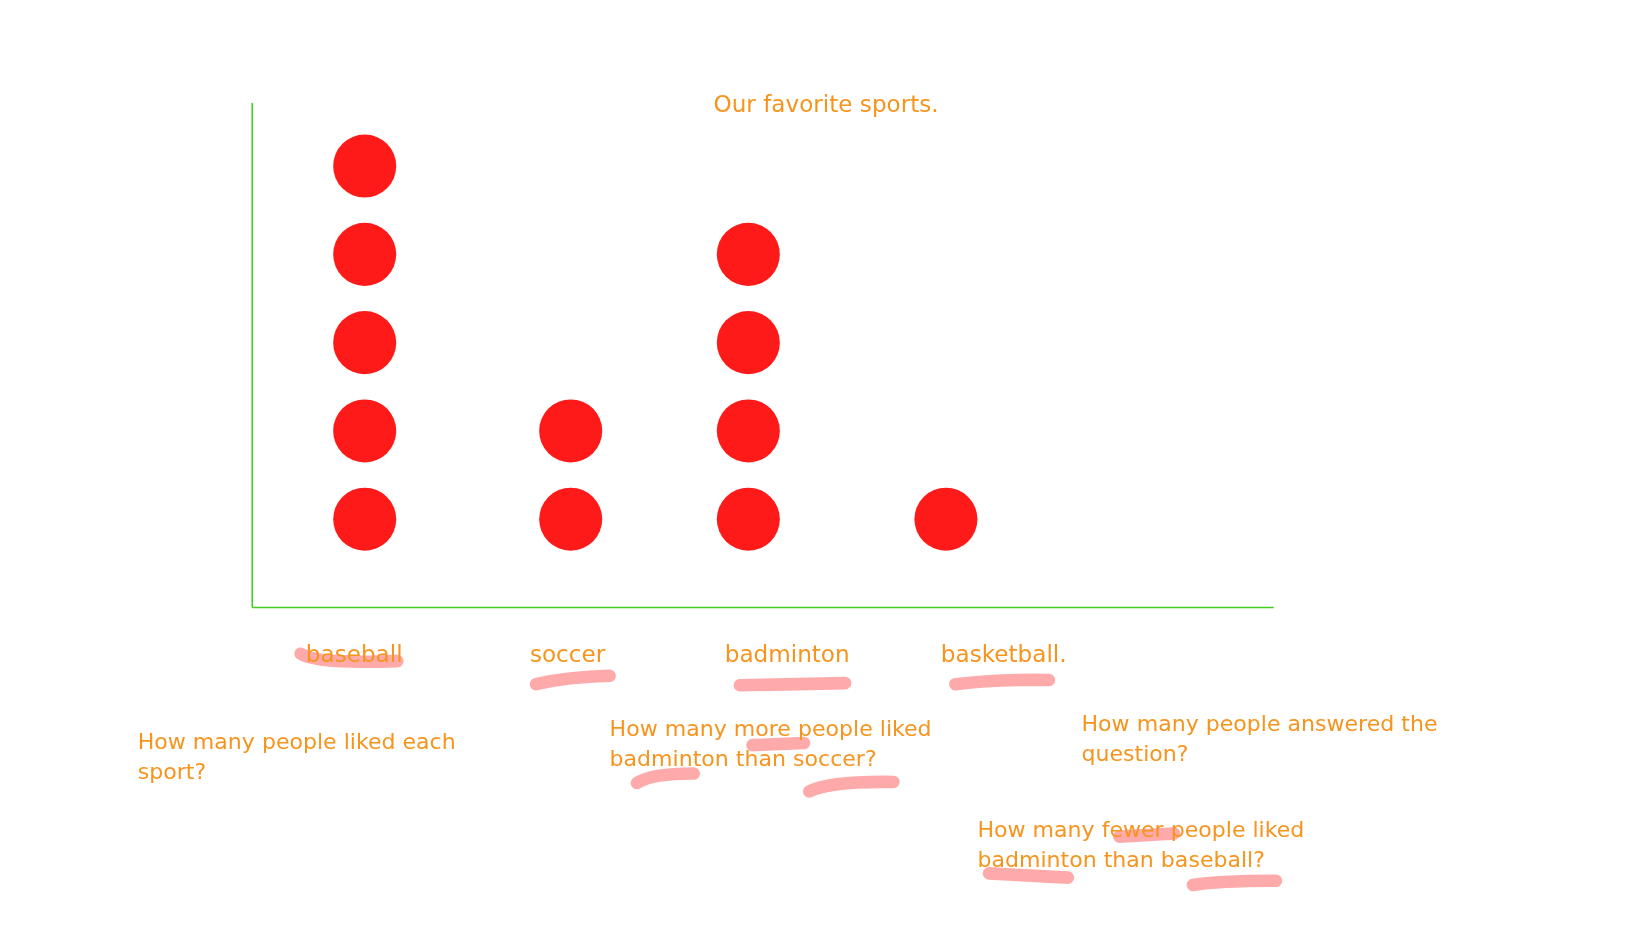  I want to click on x-tick-label: basketball., so click(1003, 654).